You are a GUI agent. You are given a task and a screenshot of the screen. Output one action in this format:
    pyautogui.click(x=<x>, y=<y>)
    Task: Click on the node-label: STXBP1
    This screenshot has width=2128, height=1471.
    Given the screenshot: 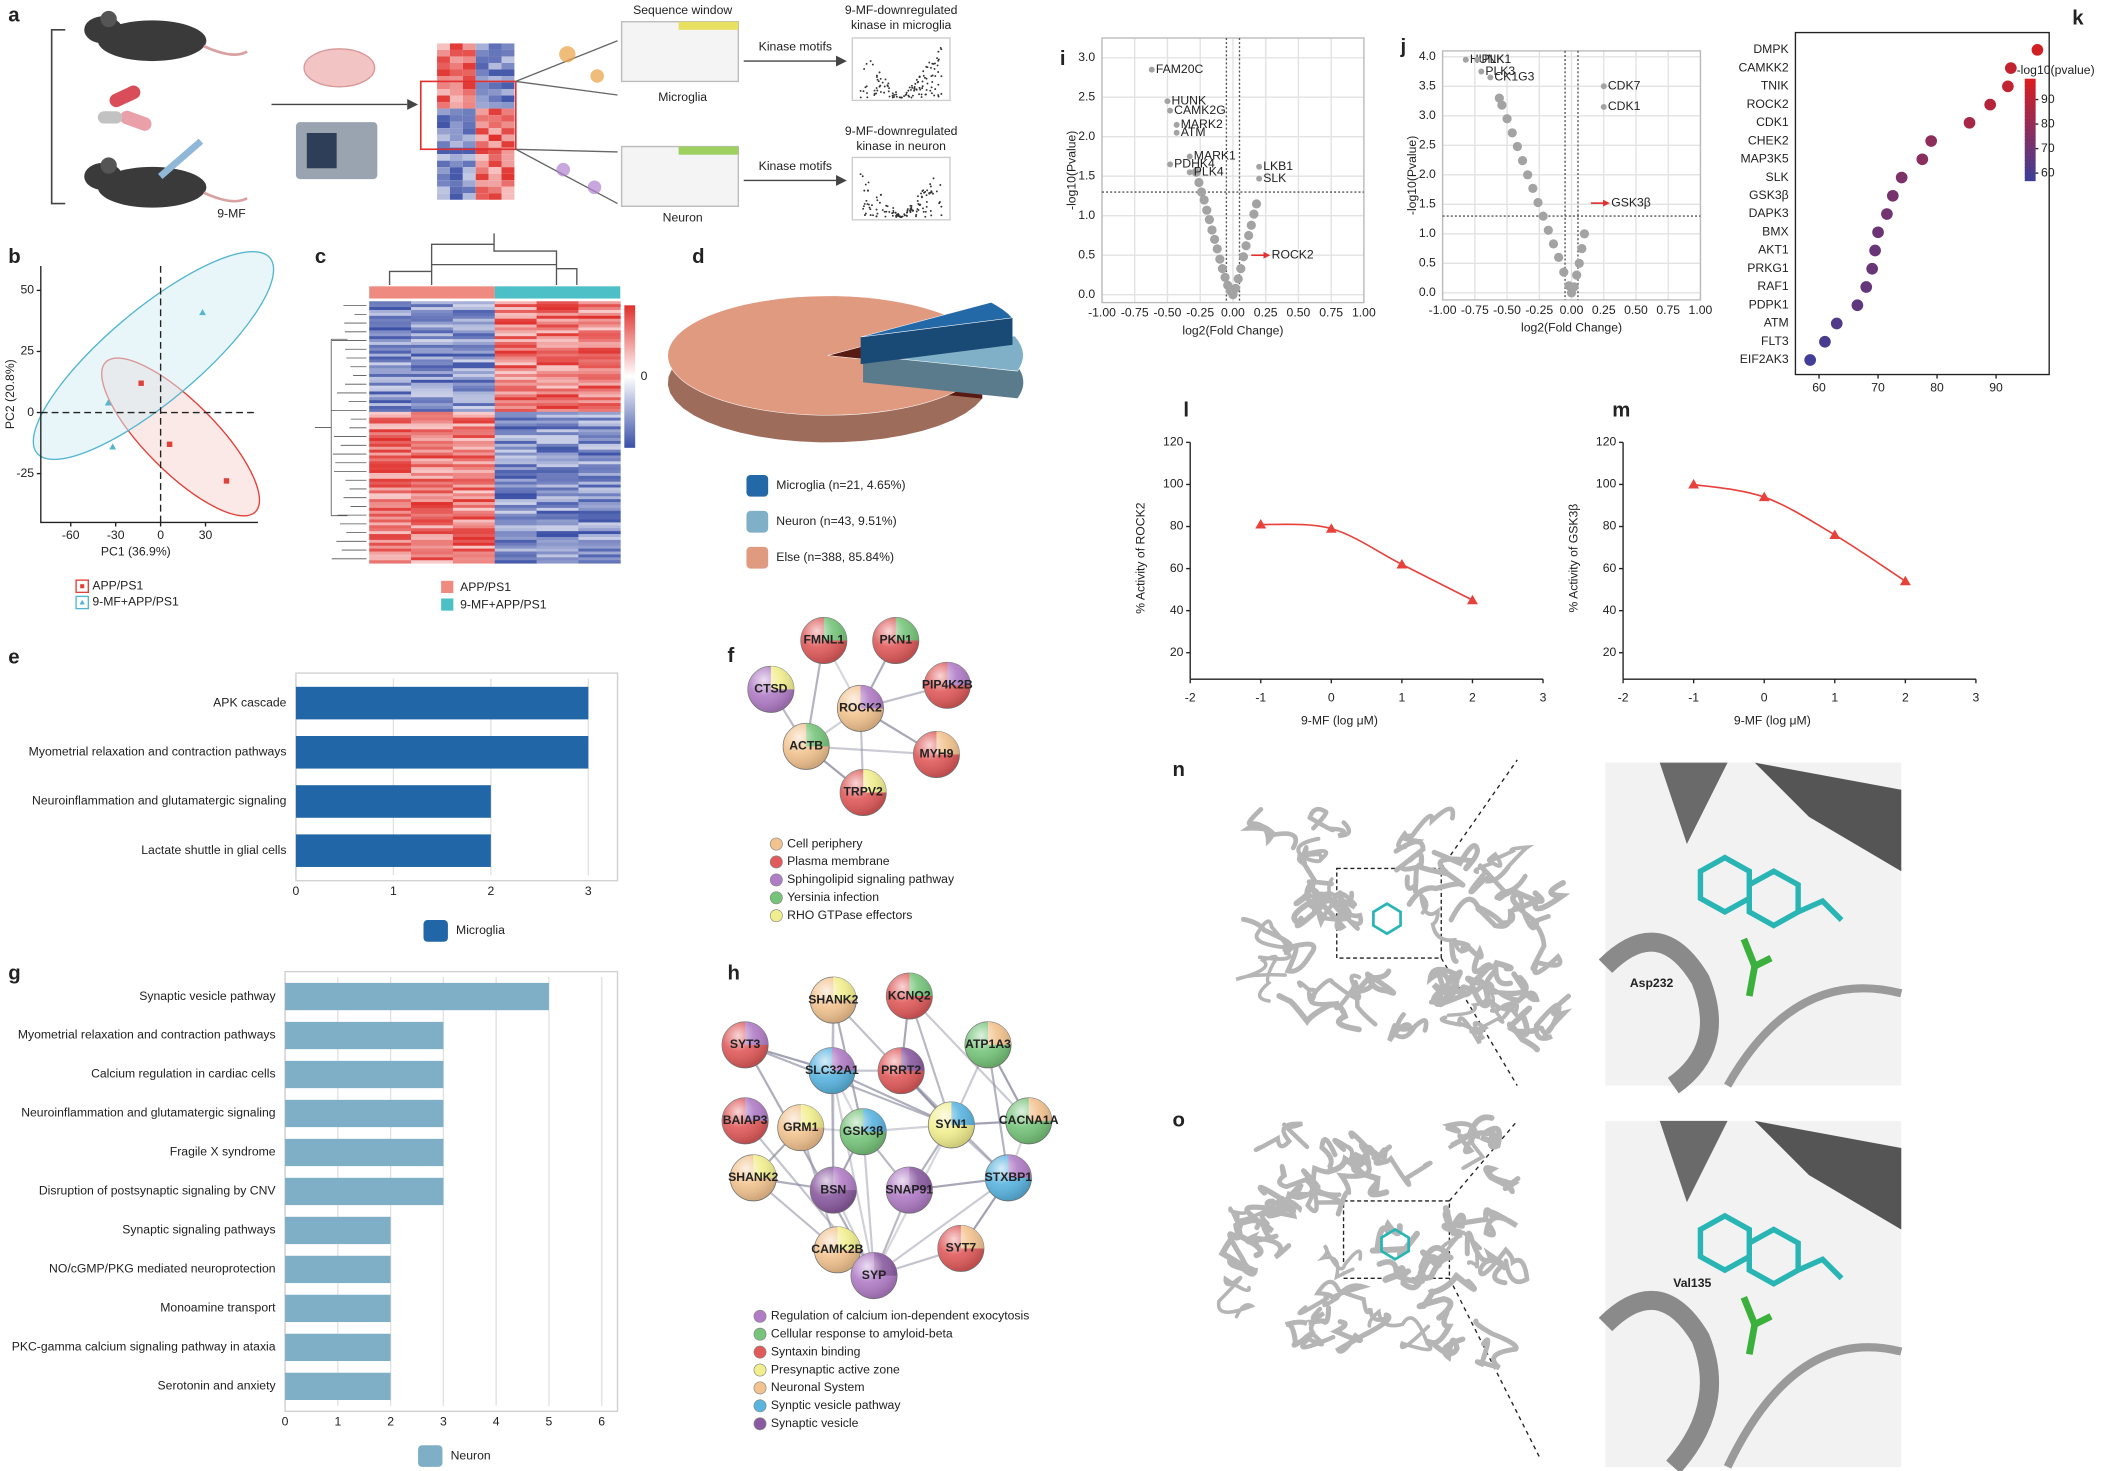 What is the action you would take?
    pyautogui.click(x=1009, y=1177)
    